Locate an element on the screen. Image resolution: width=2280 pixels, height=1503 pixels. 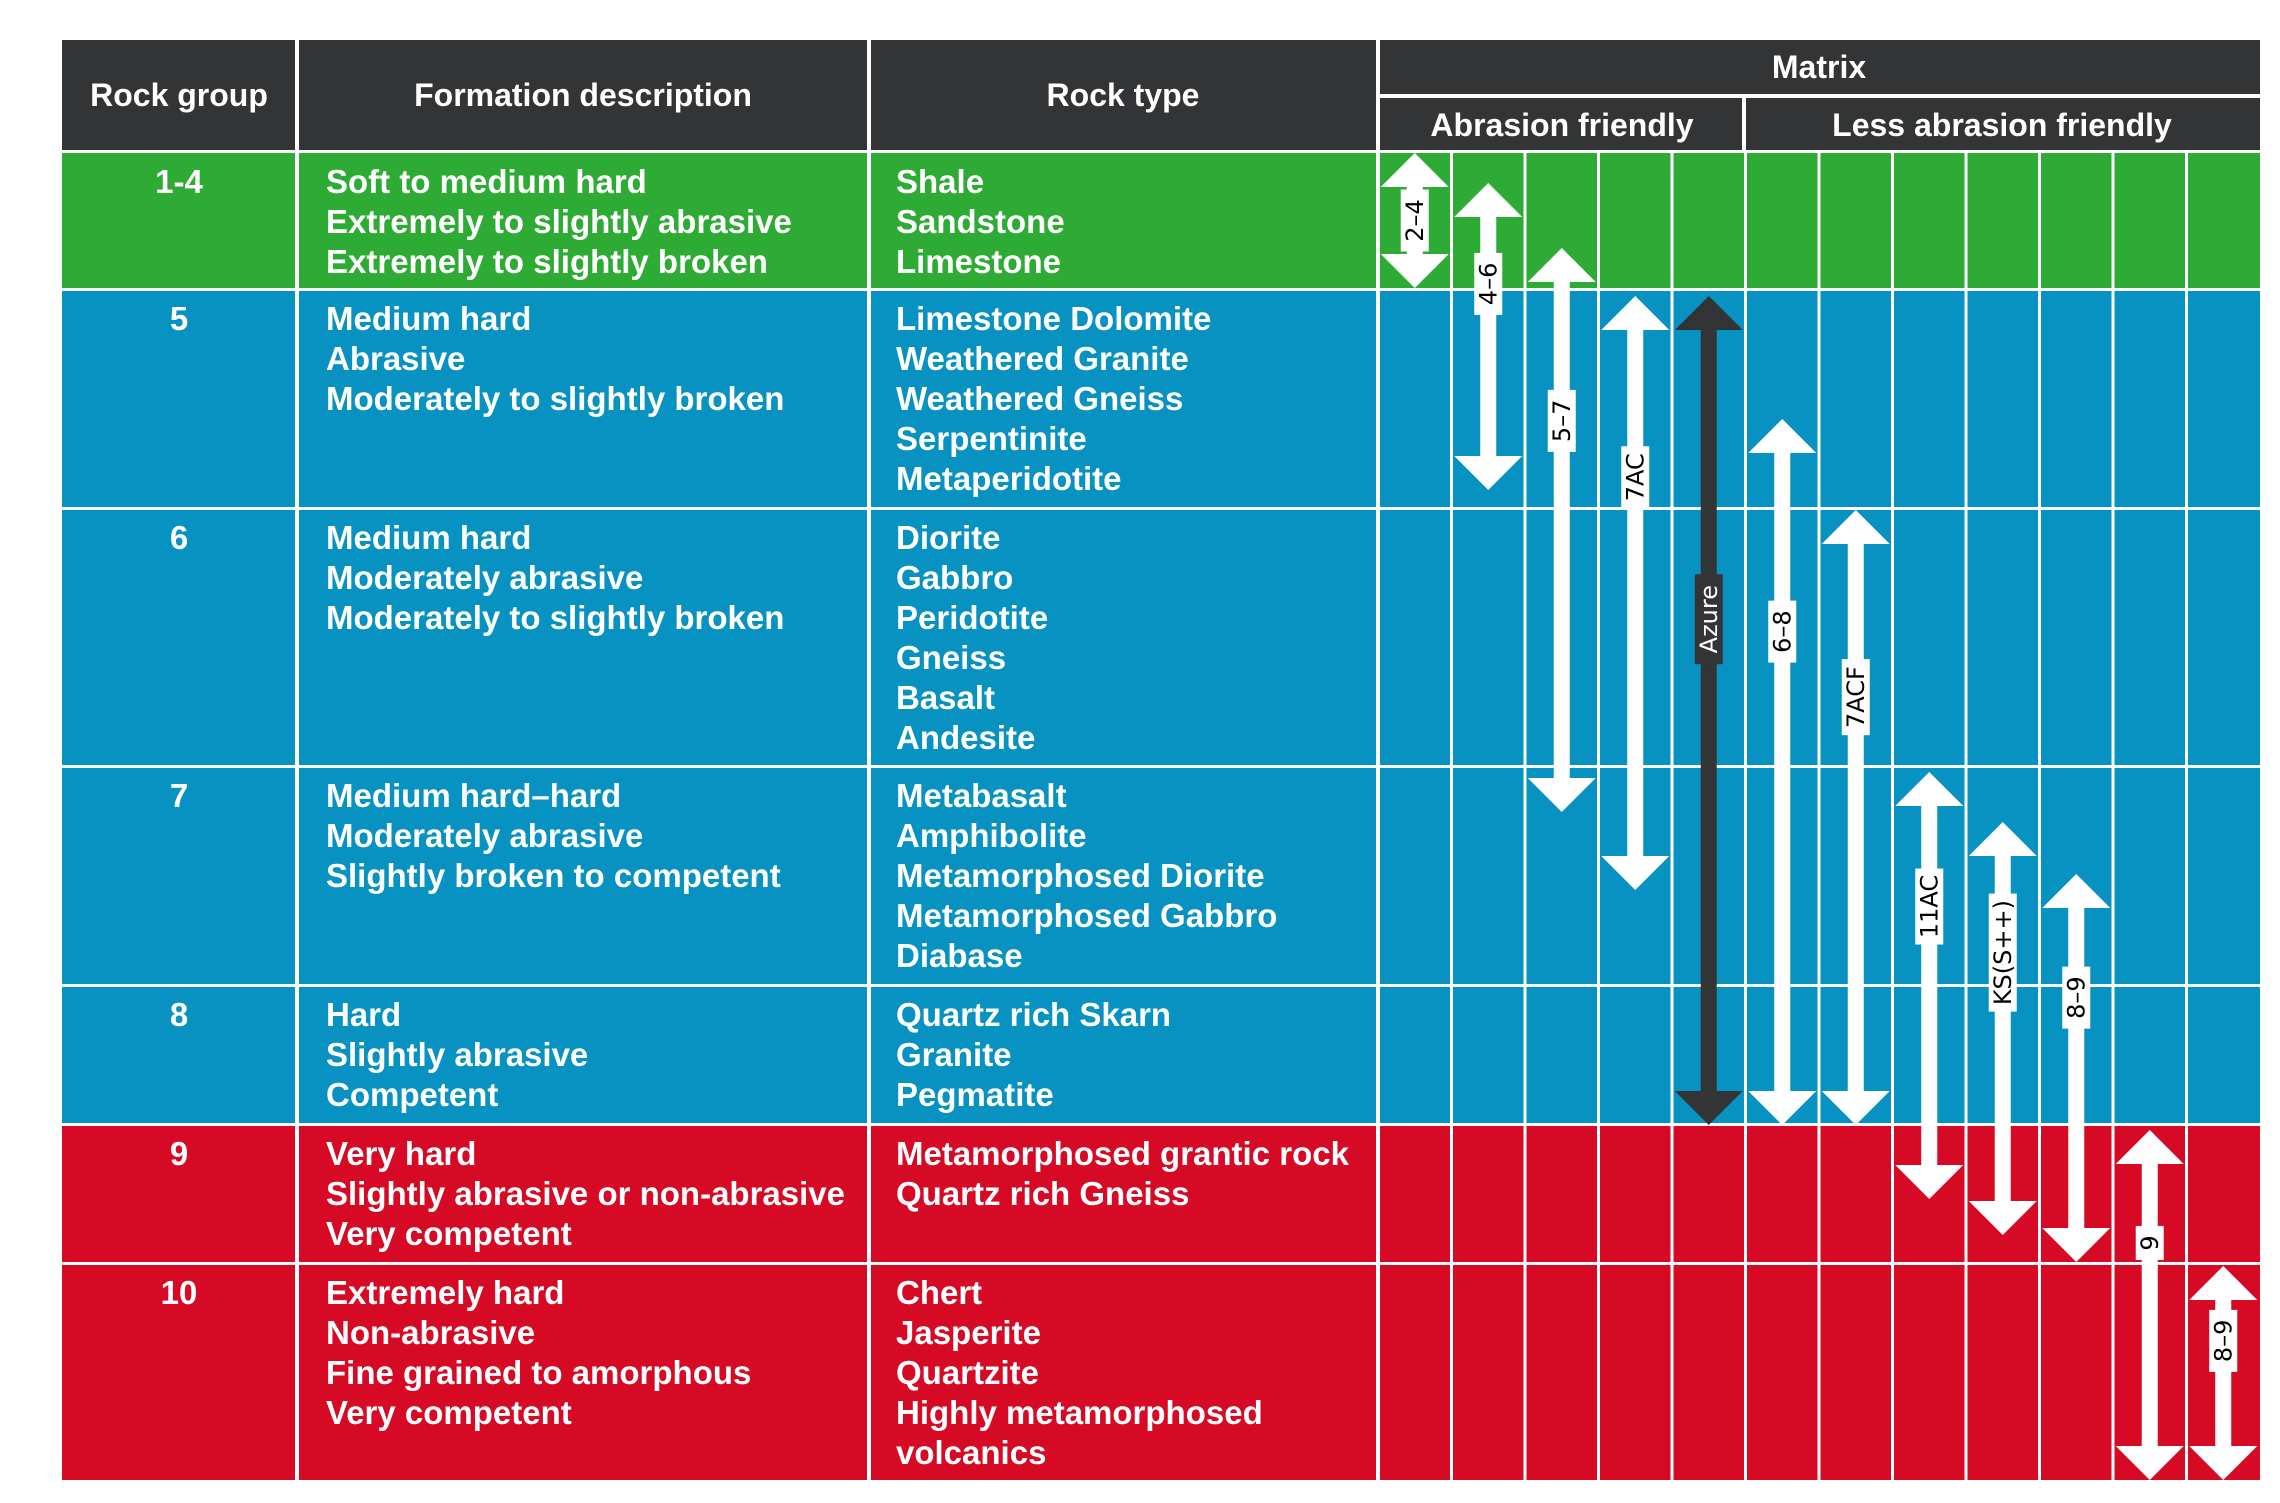
rock-type-line: Weathered Granite is located at coordinates (1042, 358).